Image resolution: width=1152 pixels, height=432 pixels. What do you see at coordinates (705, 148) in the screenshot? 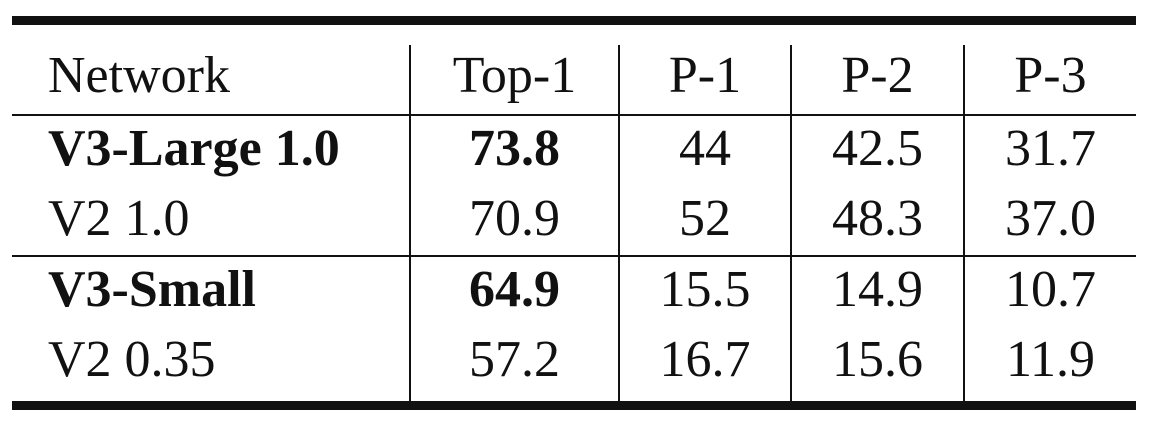
I see `row-v3-large-p1: 44` at bounding box center [705, 148].